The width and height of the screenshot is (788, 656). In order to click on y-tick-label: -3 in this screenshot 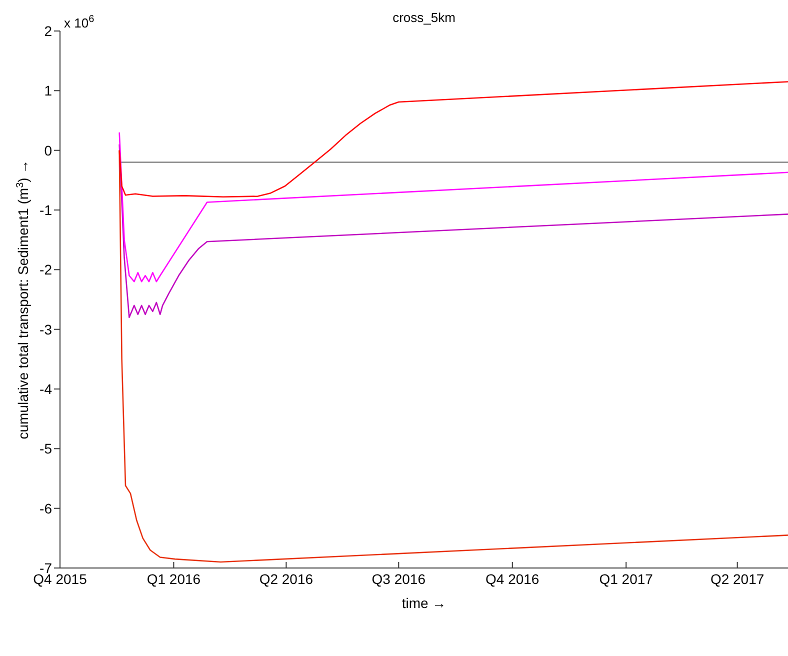, I will do `click(46, 329)`.